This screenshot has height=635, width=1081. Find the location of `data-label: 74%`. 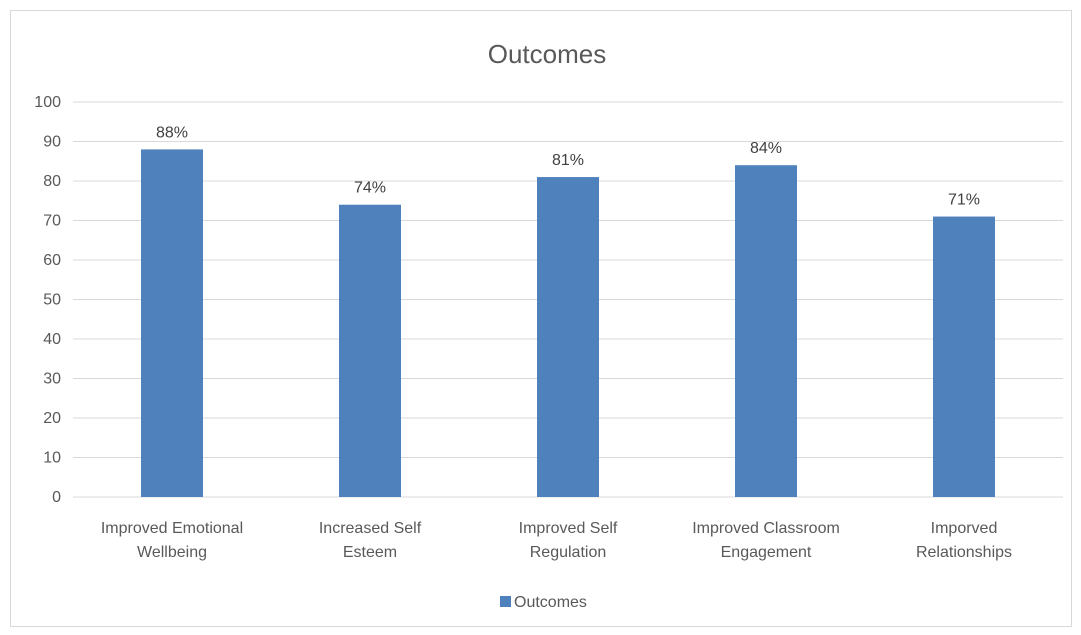

data-label: 74% is located at coordinates (370, 188).